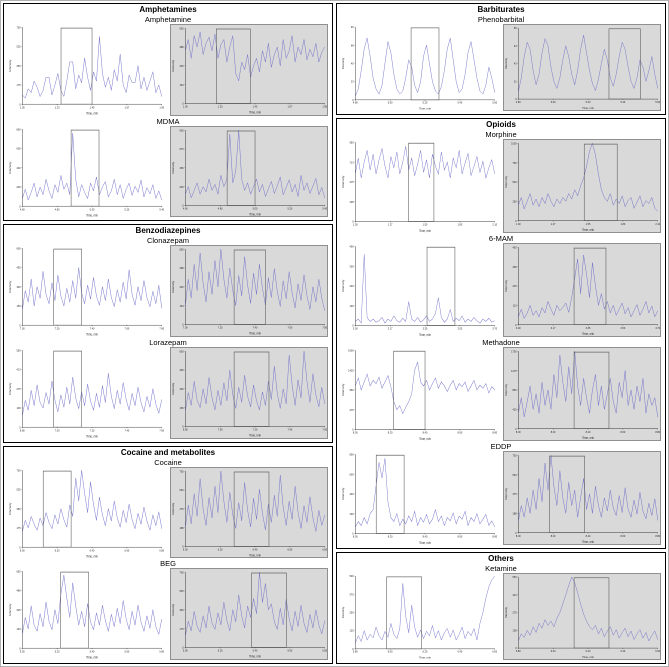 The image size is (669, 667). What do you see at coordinates (355, 536) in the screenshot?
I see `x-tick-label: 8.00` at bounding box center [355, 536].